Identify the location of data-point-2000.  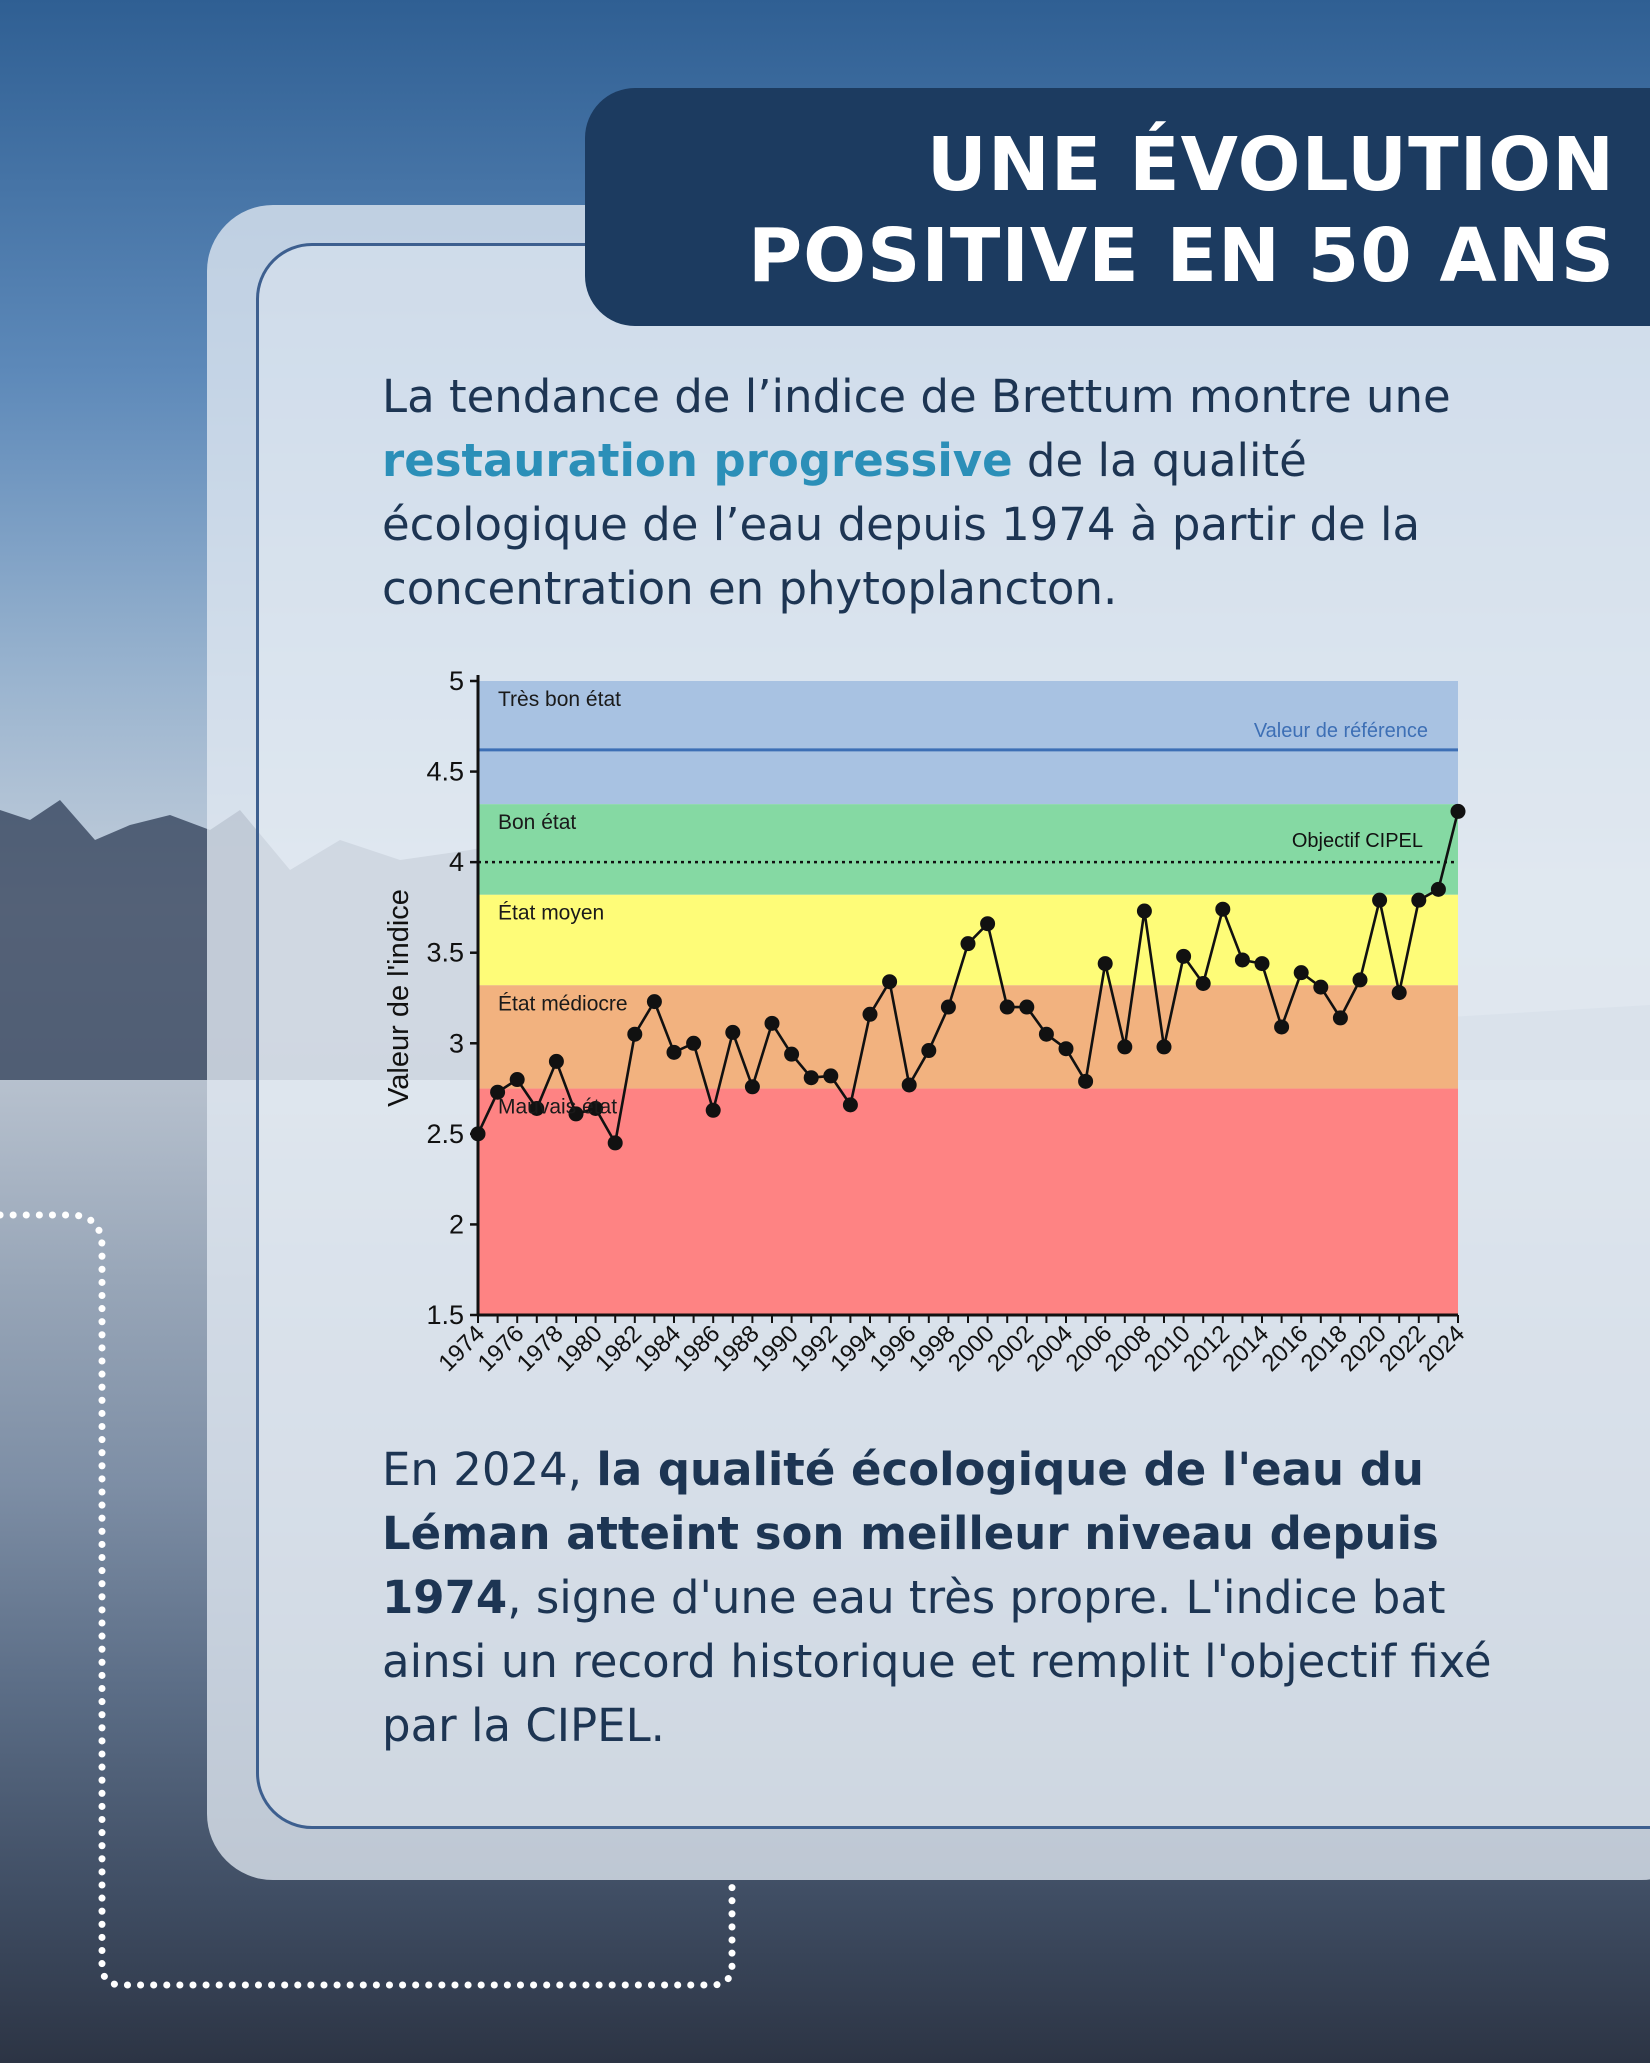
(988, 924).